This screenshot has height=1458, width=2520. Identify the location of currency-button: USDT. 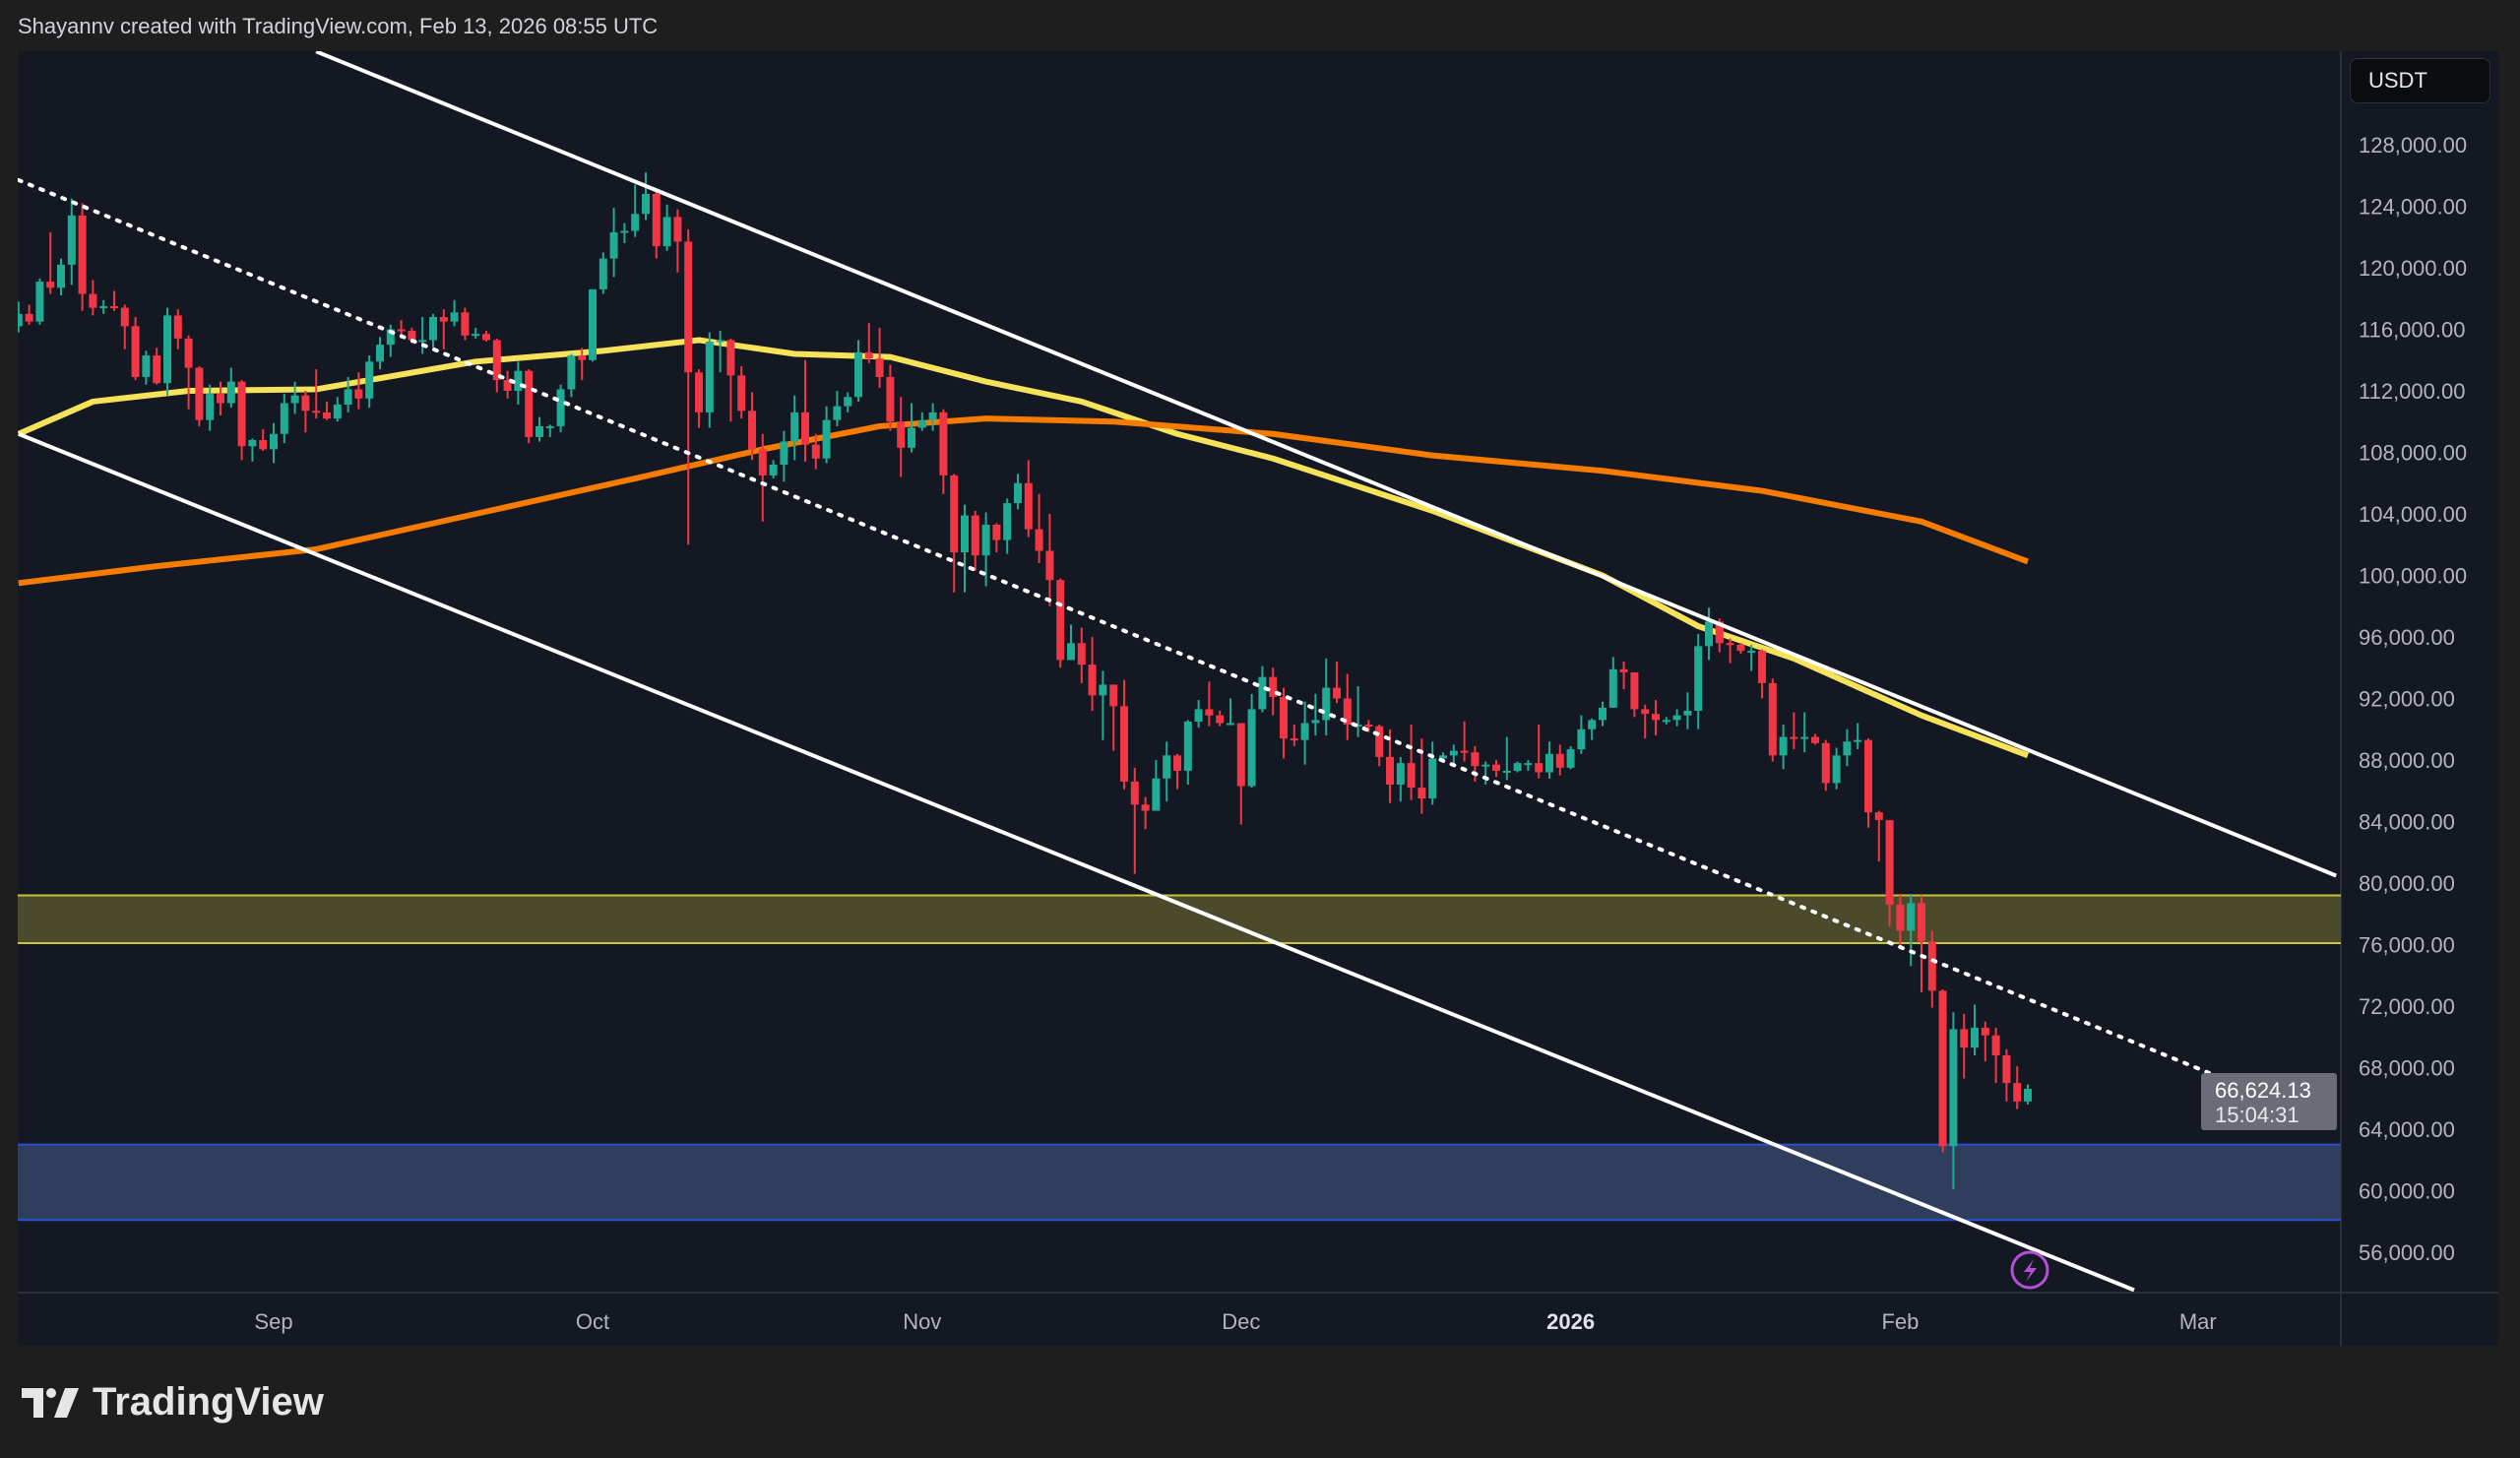
(2420, 80).